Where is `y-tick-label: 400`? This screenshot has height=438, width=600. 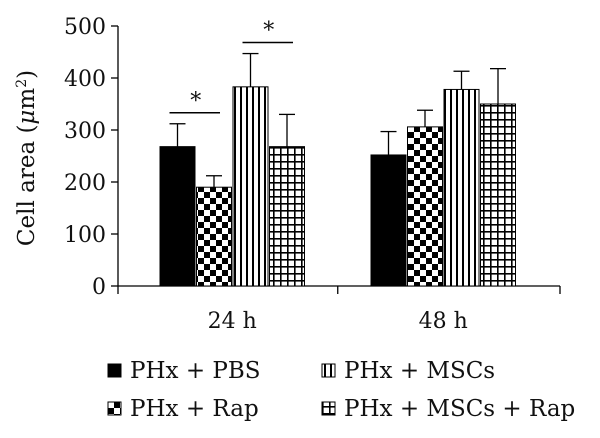 y-tick-label: 400 is located at coordinates (85, 79).